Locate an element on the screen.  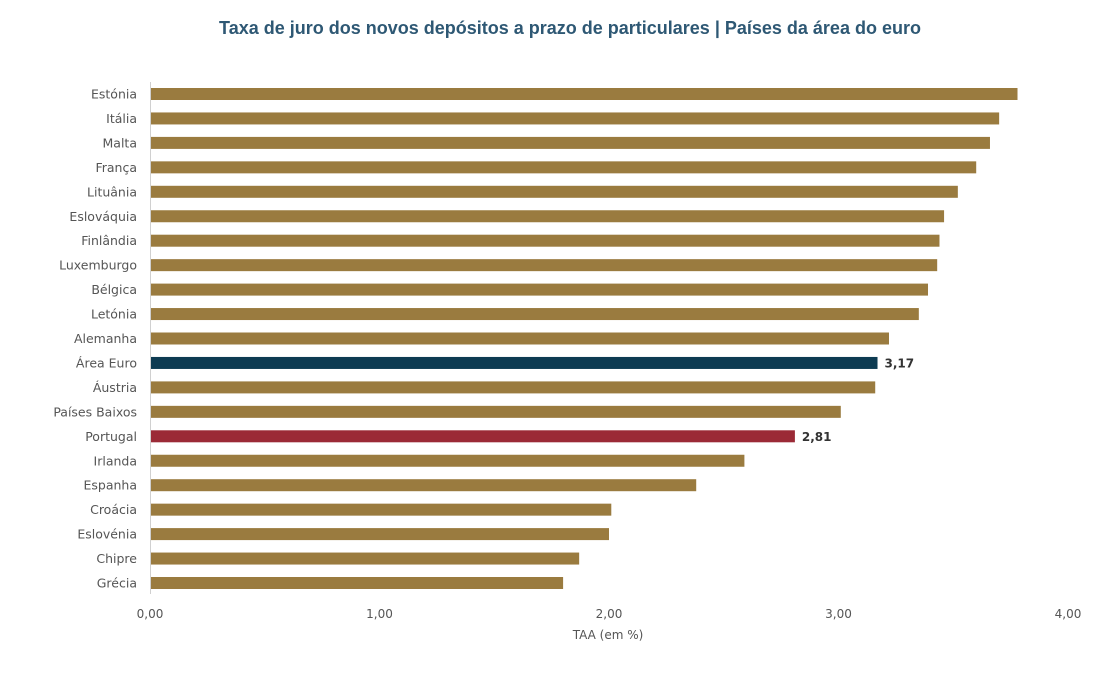
category-label-lituania: Lituânia is located at coordinates (112, 191).